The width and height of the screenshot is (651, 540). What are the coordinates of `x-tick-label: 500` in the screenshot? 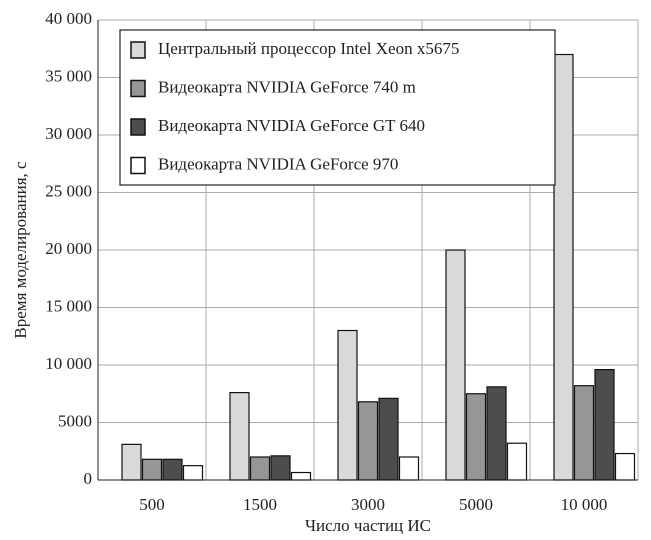 It's located at (152, 504).